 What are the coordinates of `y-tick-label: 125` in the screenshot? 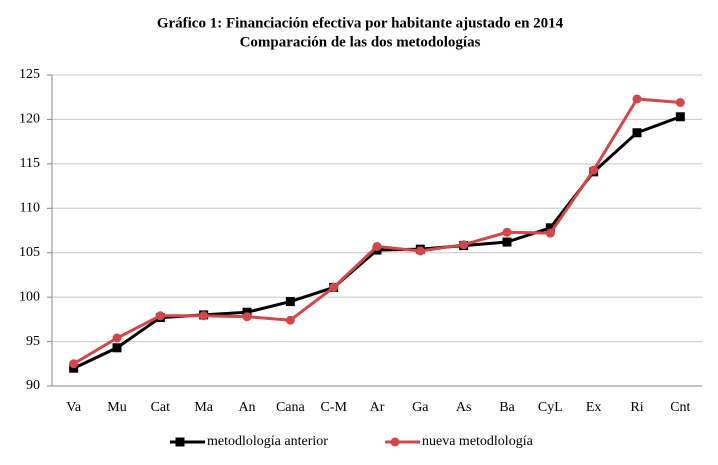 It's located at (29, 74).